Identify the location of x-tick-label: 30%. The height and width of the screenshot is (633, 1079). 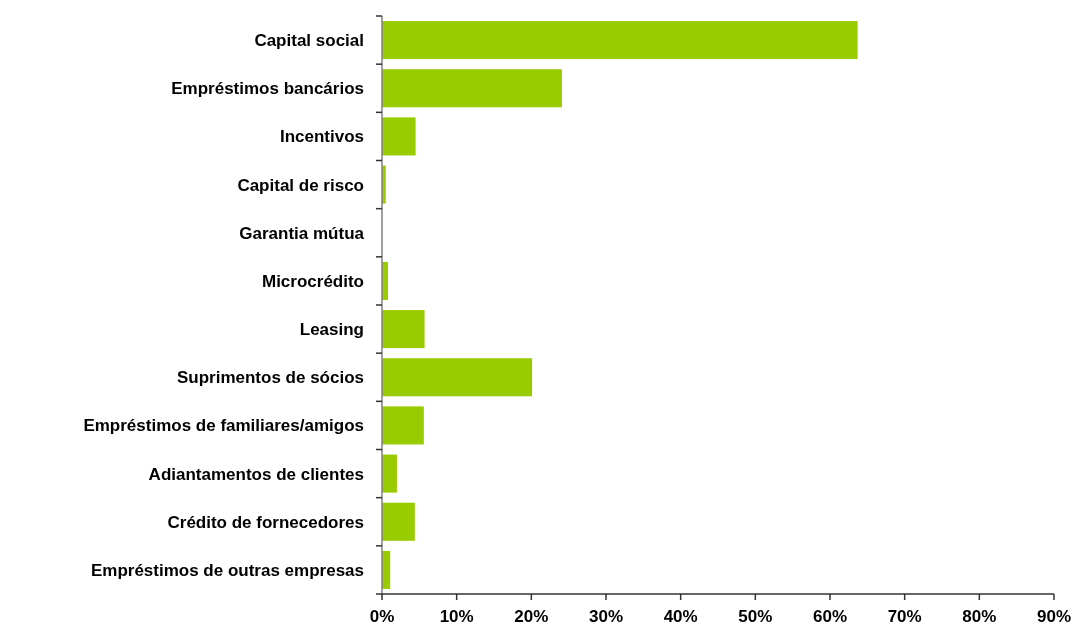
(606, 616).